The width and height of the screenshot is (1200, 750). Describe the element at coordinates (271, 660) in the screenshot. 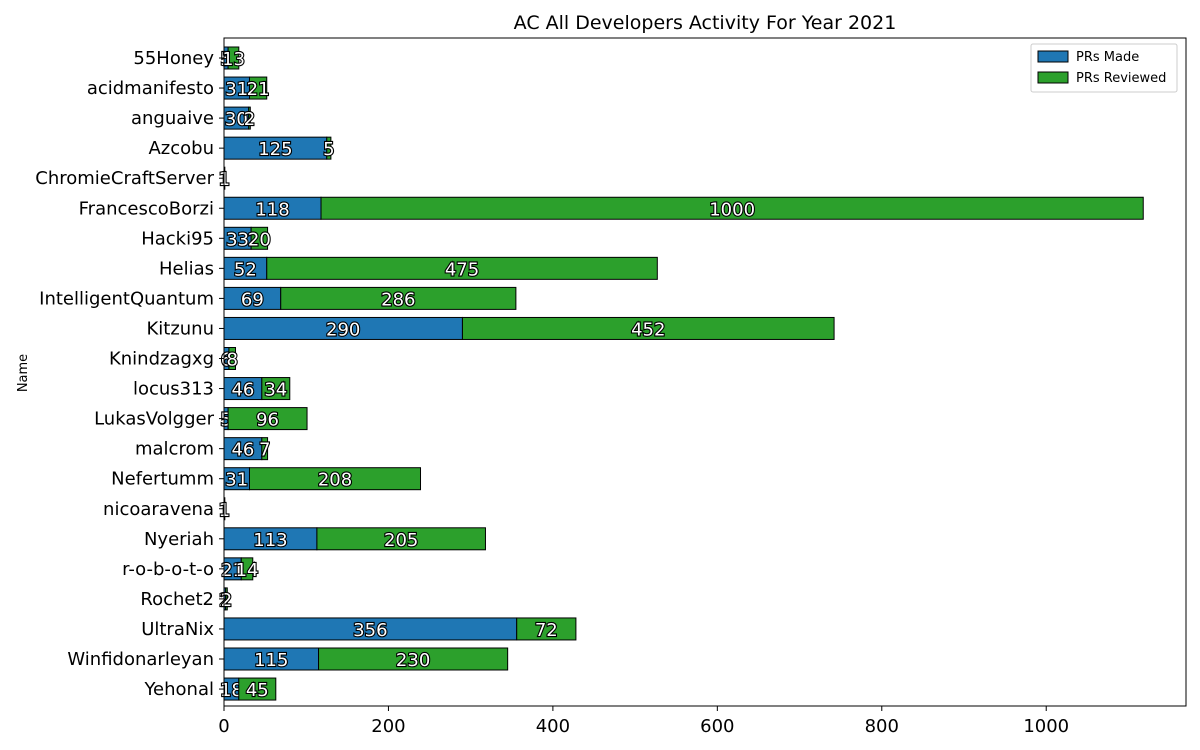

I see `bar-value-label: 115` at that location.